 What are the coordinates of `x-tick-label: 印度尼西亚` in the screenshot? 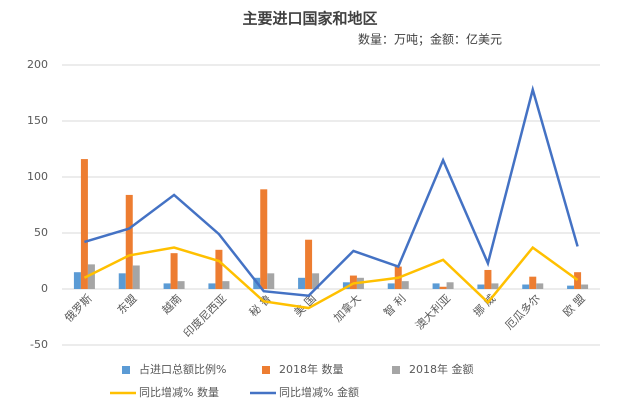 It's located at (204, 315).